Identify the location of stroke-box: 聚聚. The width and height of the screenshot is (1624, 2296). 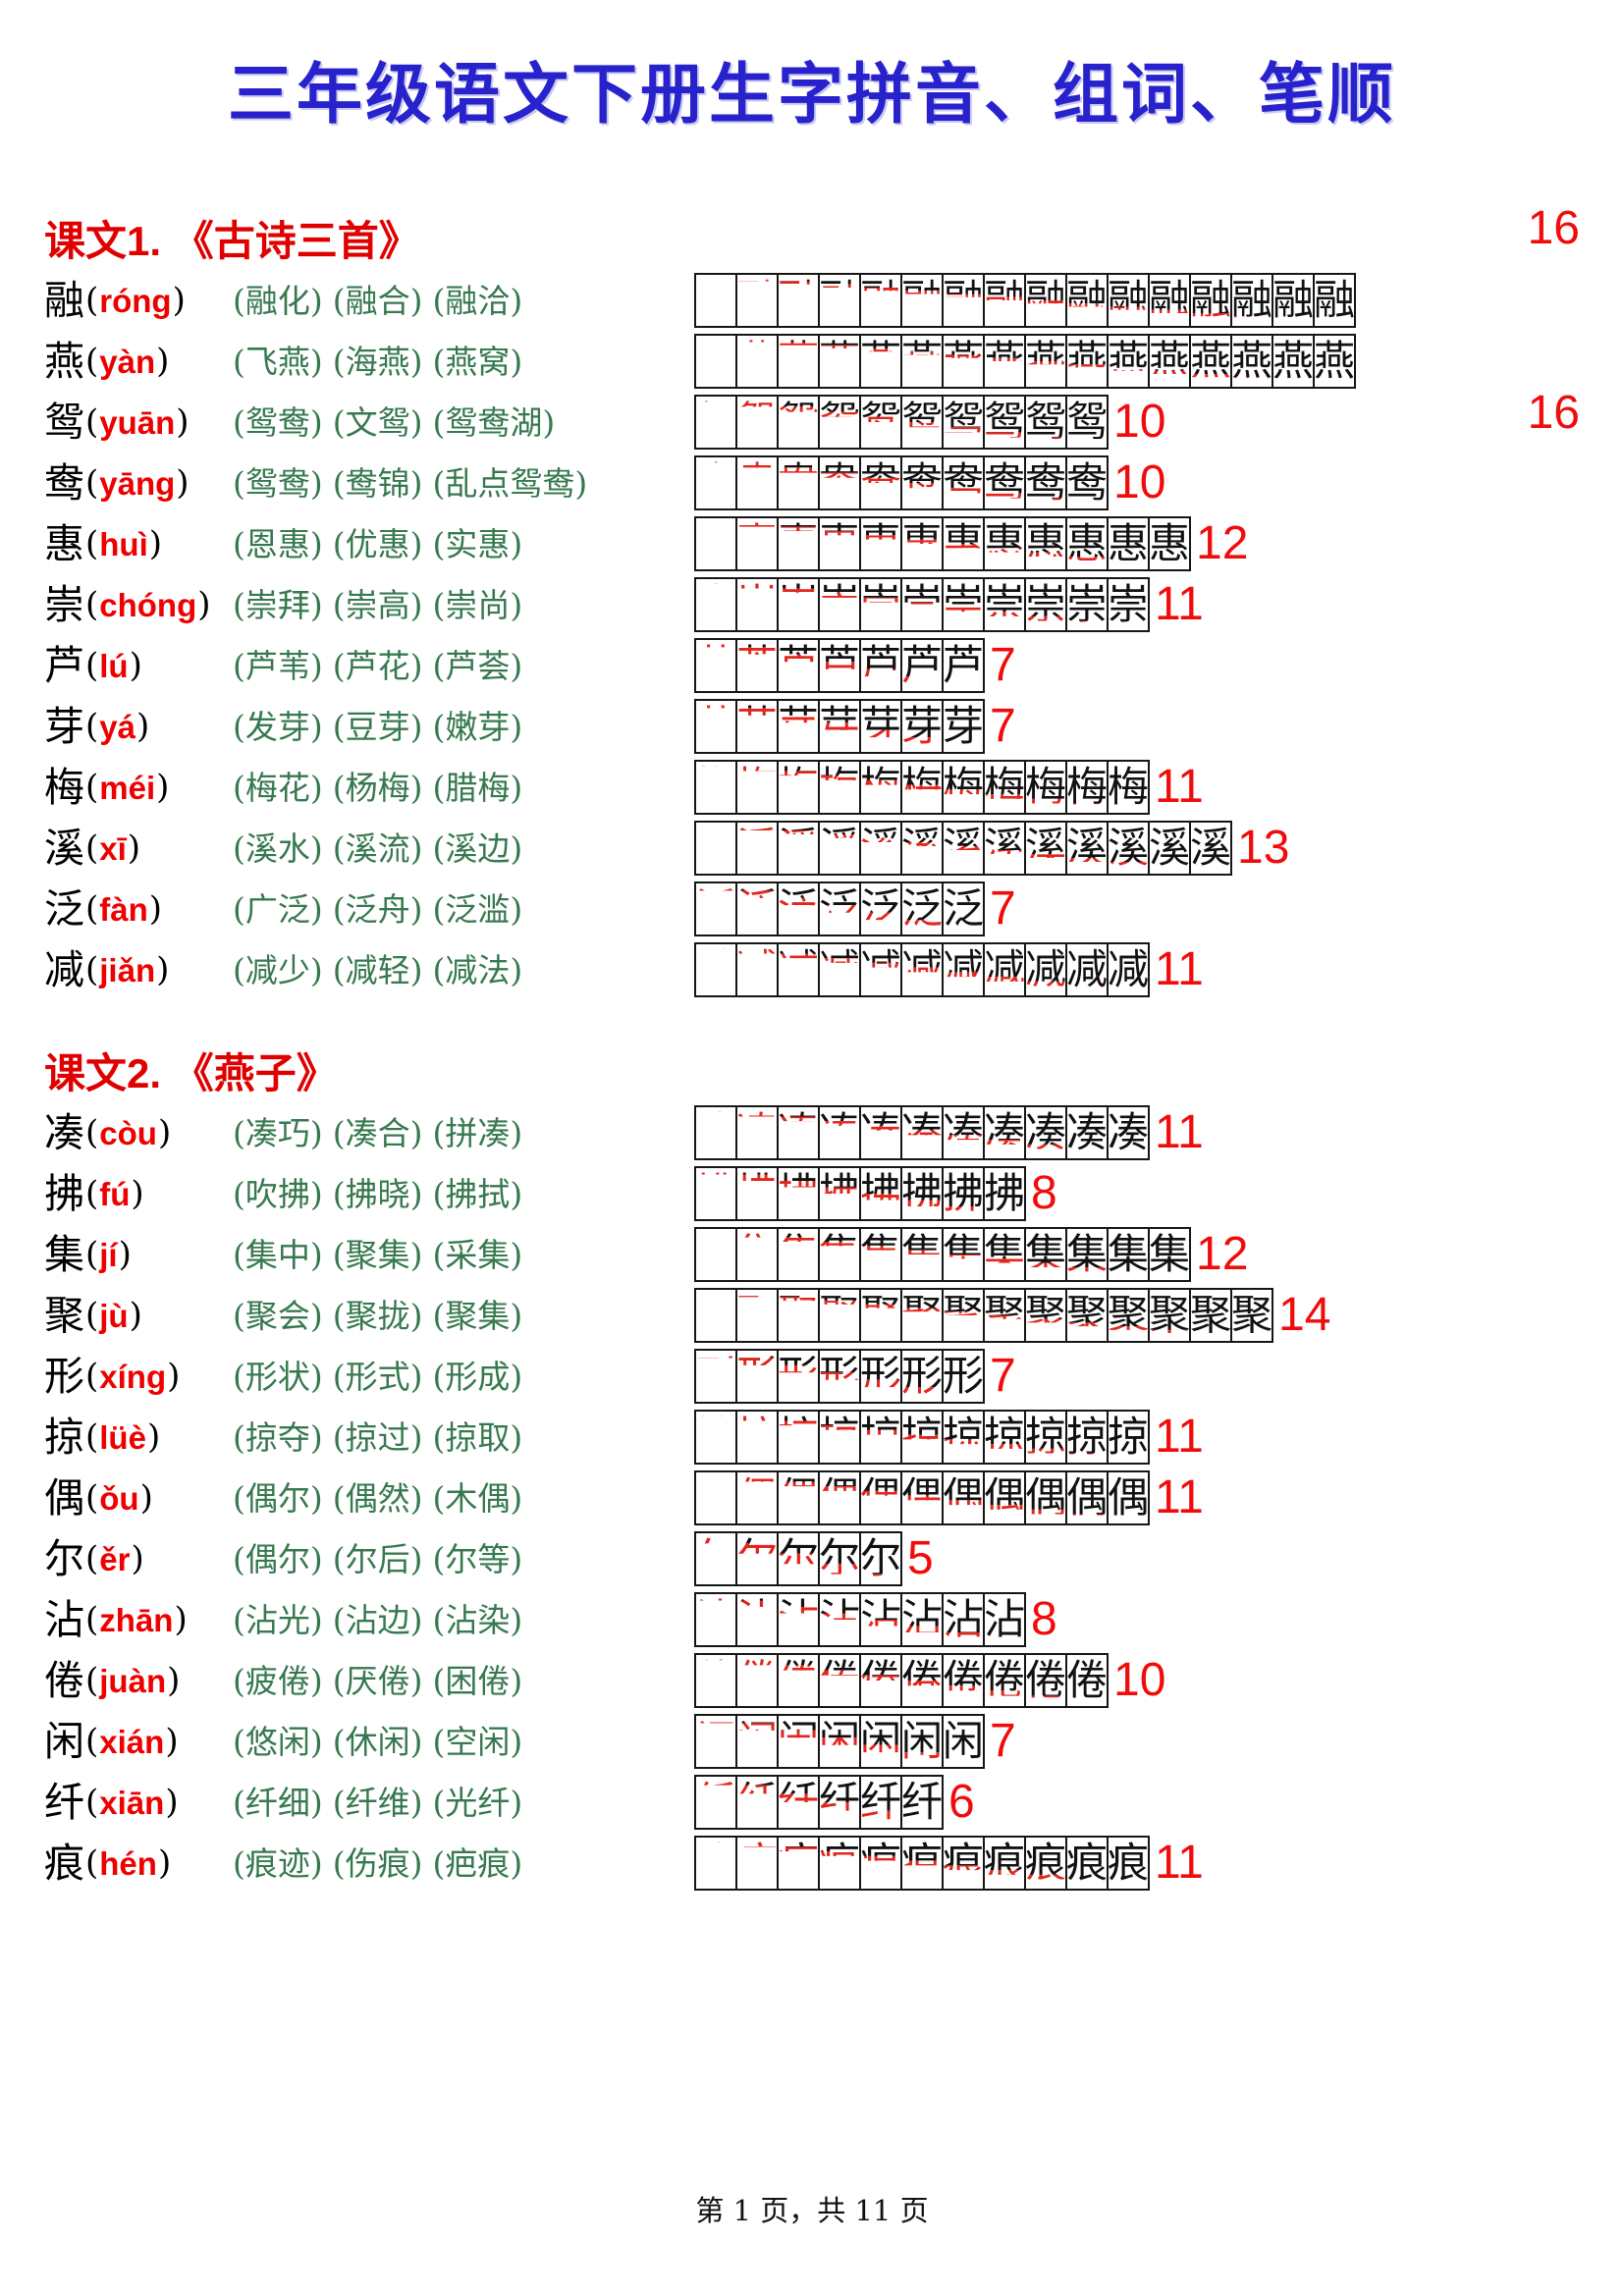
(1210, 1316).